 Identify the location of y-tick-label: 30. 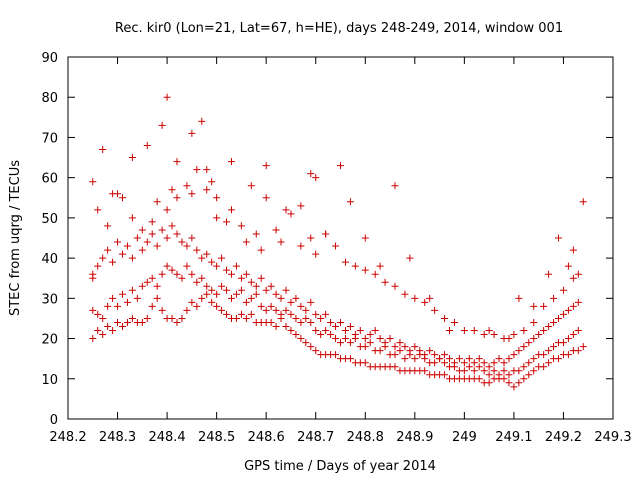
(49, 299).